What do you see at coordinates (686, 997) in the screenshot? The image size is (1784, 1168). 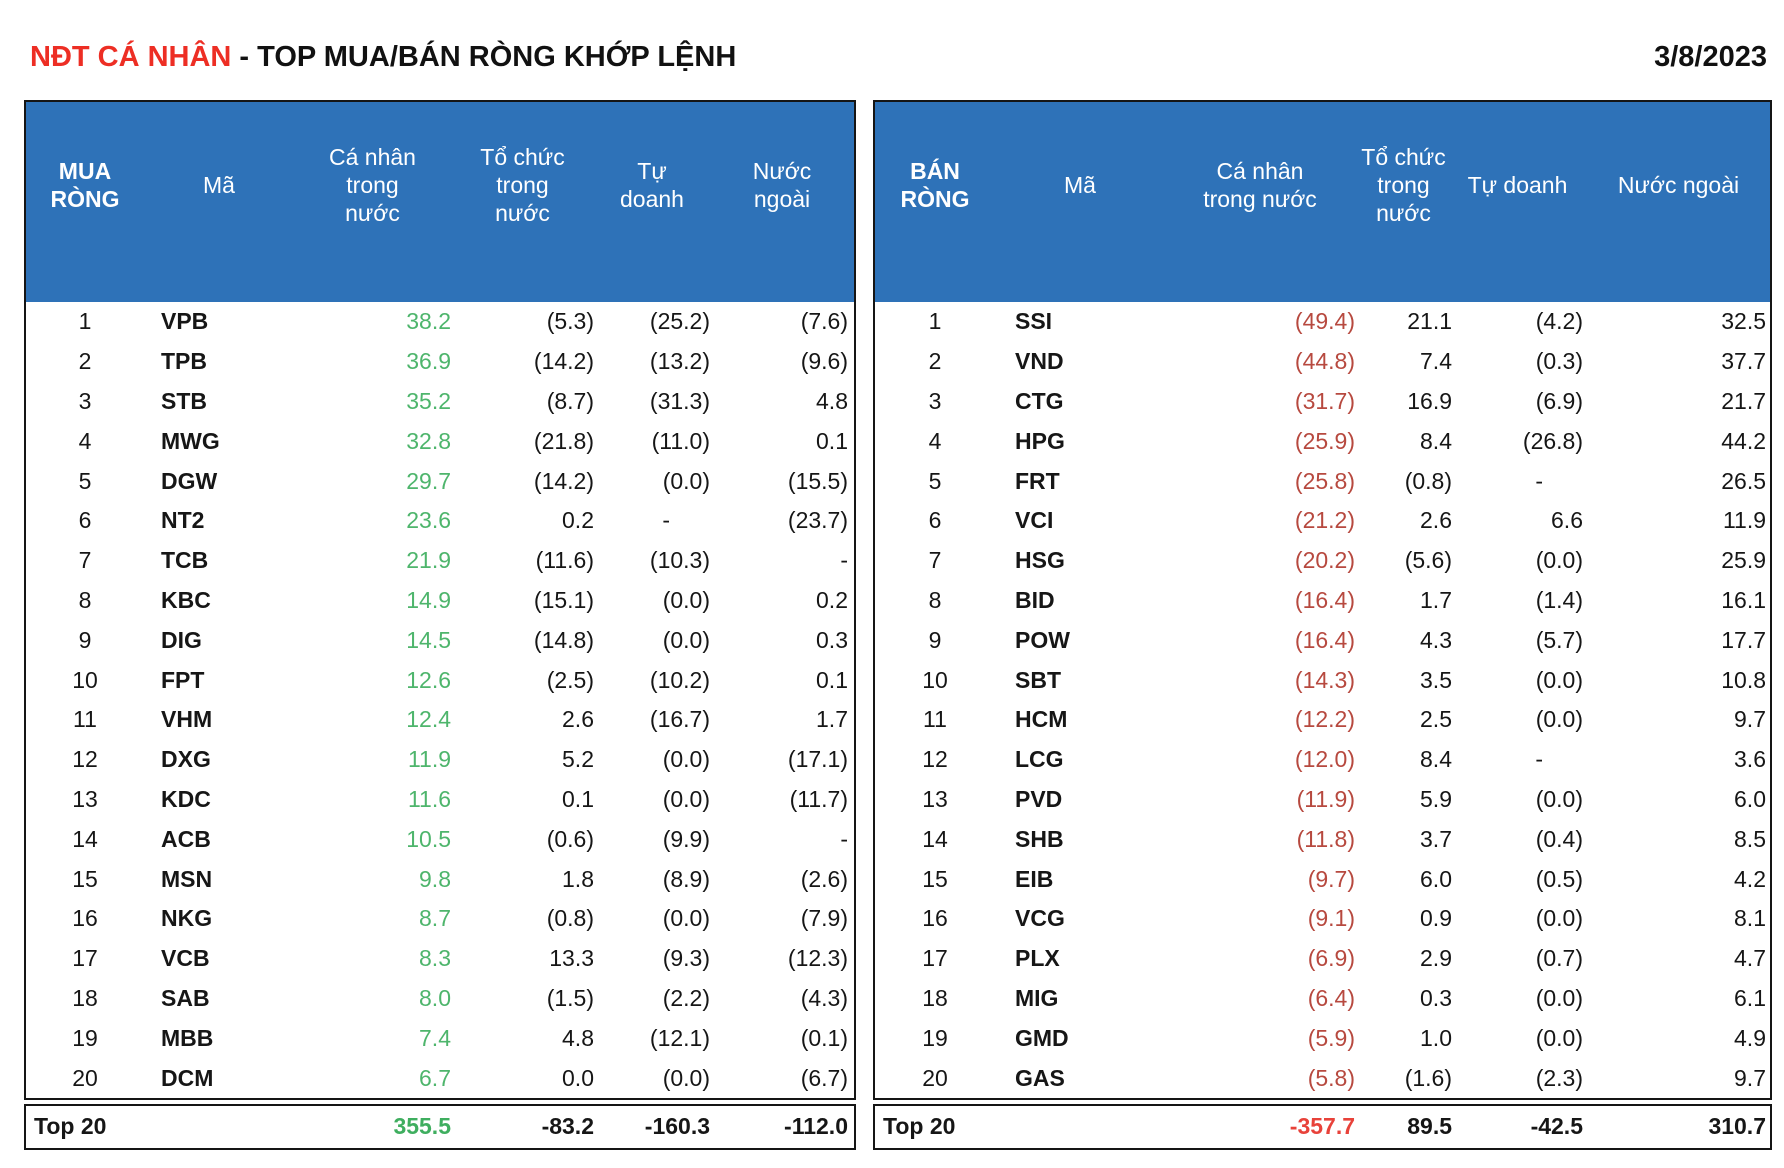 I see `value-cell: (2.2)` at bounding box center [686, 997].